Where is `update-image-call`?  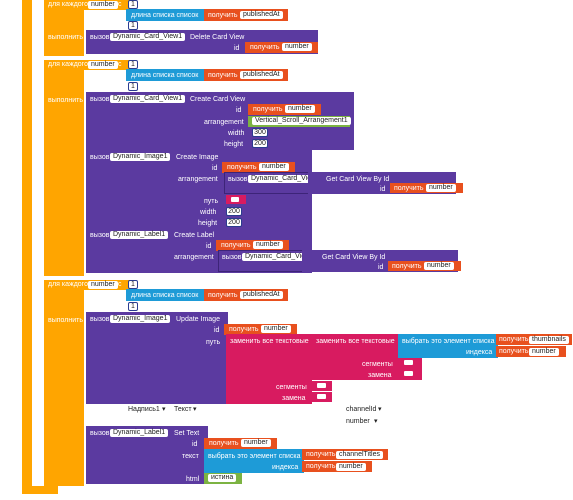
update-image-call is located at coordinates (157, 358).